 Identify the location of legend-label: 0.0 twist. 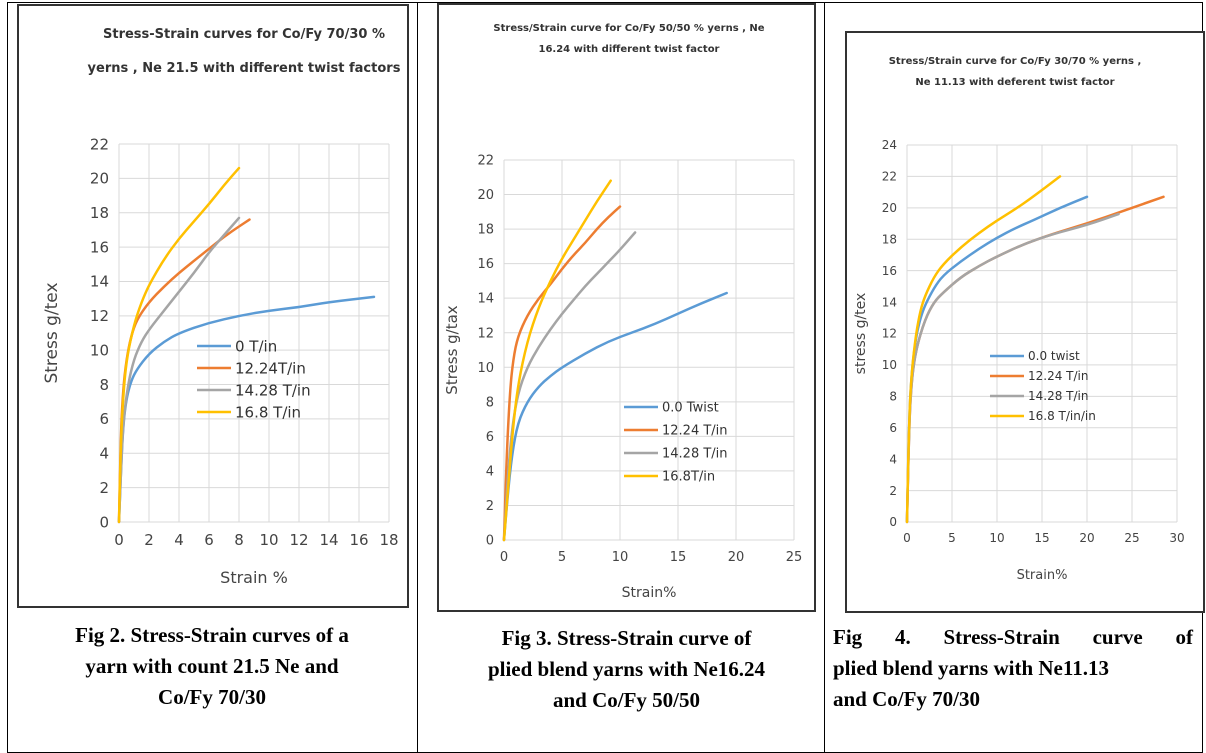
(1054, 356).